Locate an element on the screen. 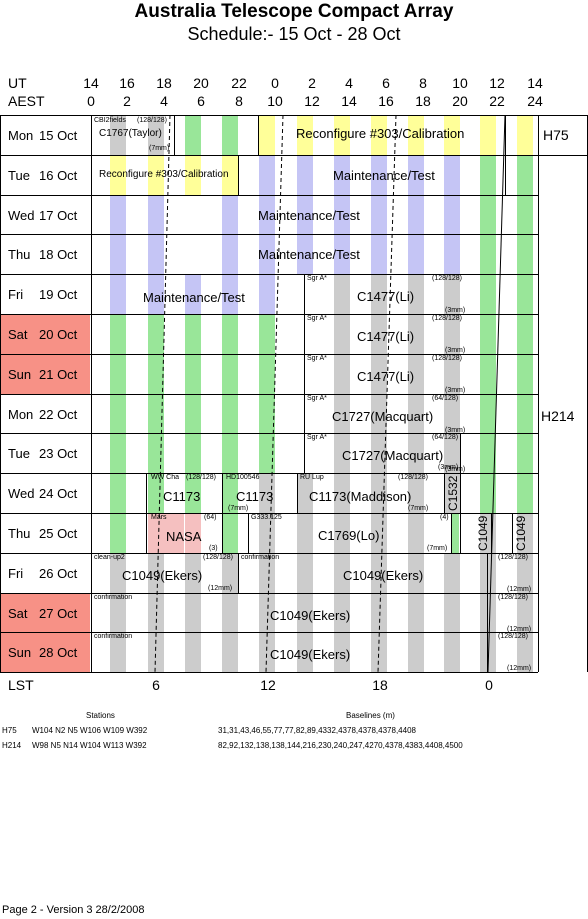 This screenshot has height=919, width=588. config-divider is located at coordinates (563, 155).